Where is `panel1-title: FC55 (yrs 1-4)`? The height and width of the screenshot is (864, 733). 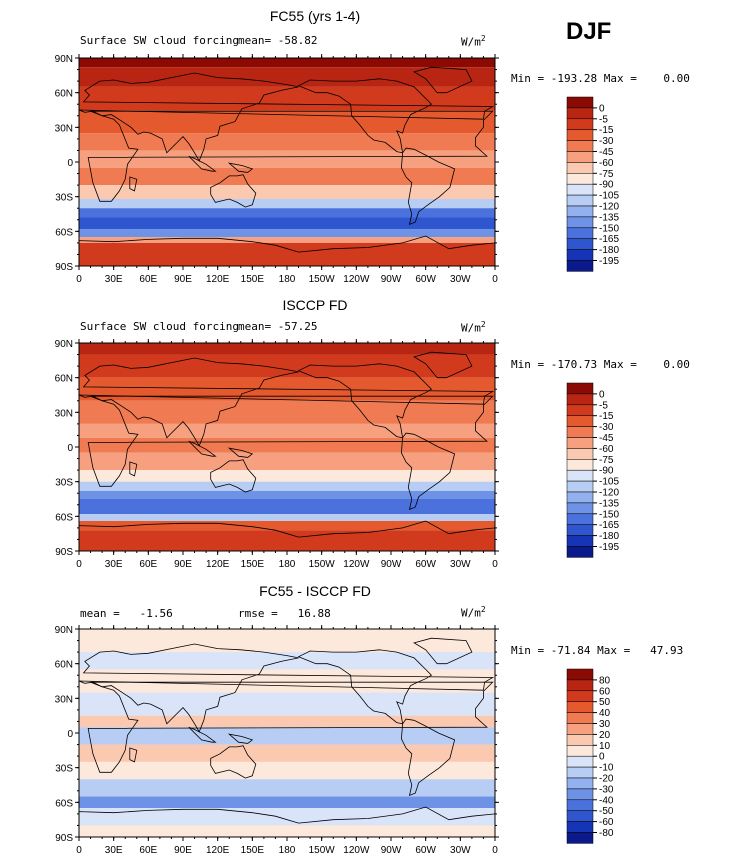
panel1-title: FC55 (yrs 1-4) is located at coordinates (315, 16).